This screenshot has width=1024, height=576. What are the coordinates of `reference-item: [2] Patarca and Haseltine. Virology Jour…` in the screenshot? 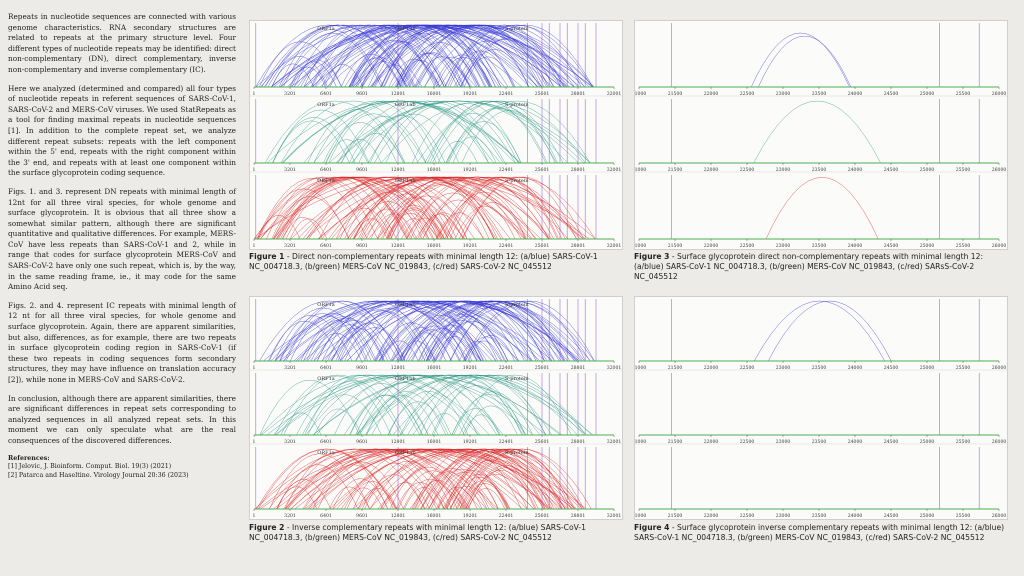 It's located at (98, 475).